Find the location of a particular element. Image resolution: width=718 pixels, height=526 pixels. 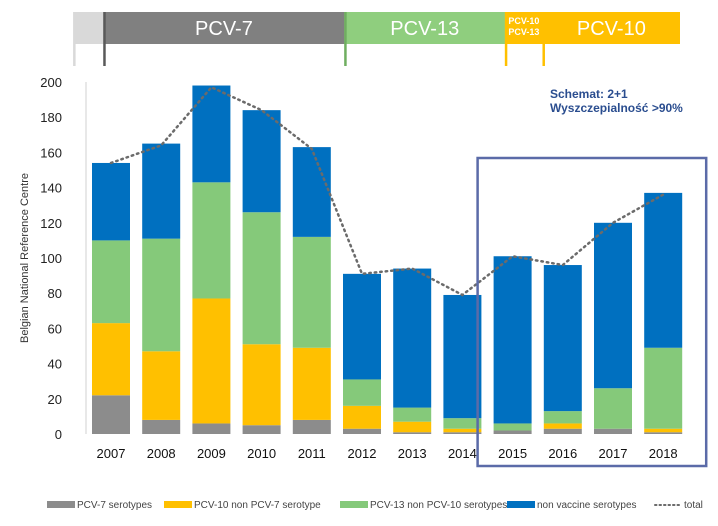

y-tick-140: 140 is located at coordinates (51, 188).